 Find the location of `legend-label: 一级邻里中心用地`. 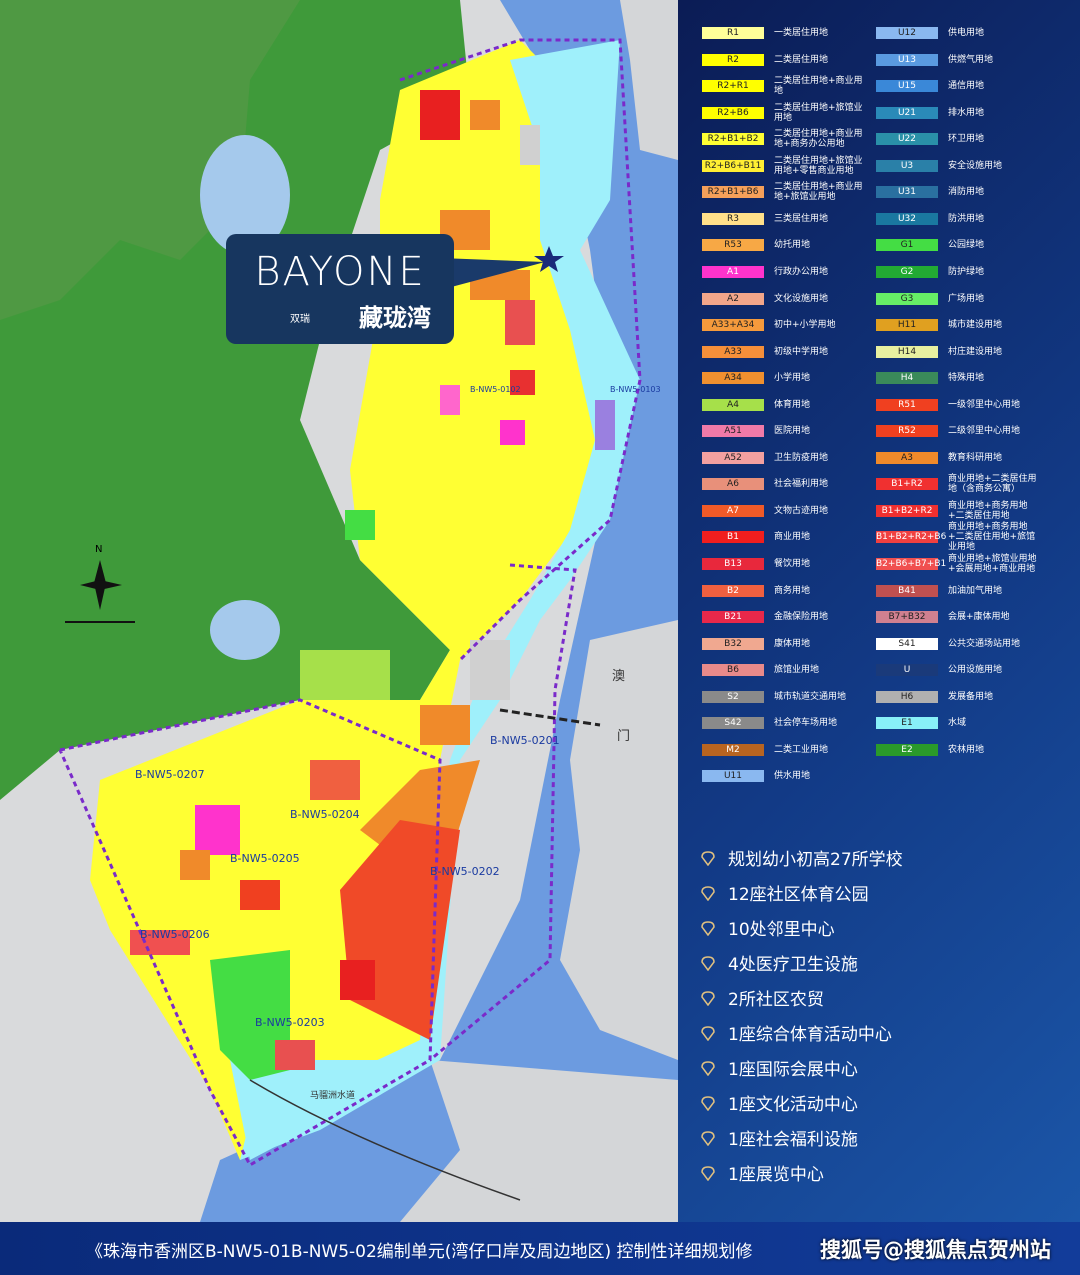

legend-label: 一级邻里中心用地 is located at coordinates (984, 404).